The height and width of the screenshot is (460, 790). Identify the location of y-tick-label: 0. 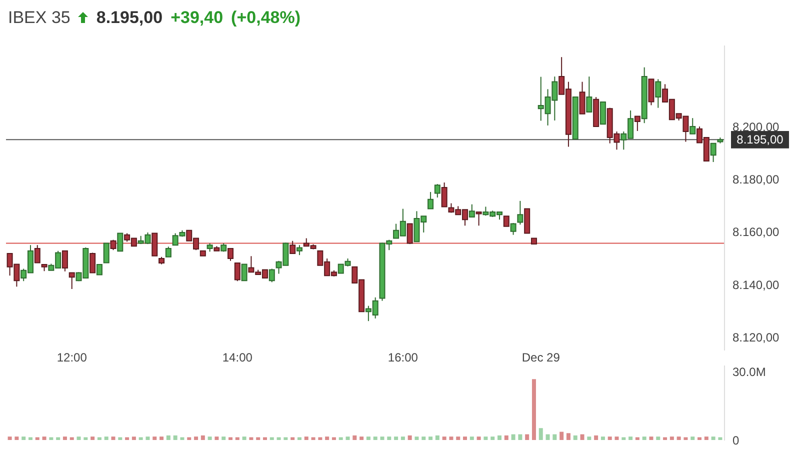
(736, 441).